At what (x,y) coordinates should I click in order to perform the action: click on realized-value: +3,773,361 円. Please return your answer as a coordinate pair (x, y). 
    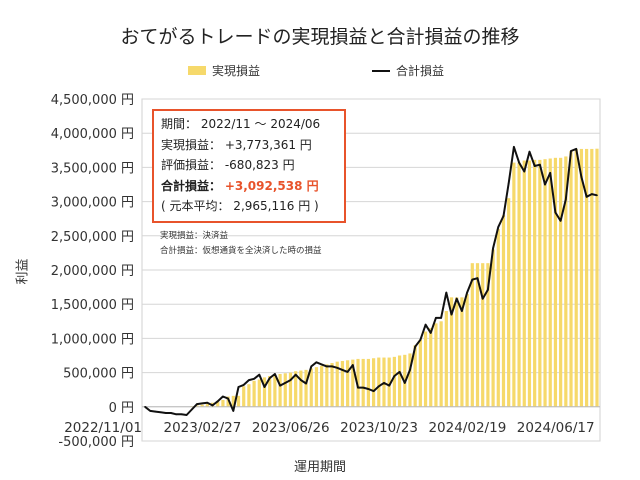
    Looking at the image, I should click on (268, 144).